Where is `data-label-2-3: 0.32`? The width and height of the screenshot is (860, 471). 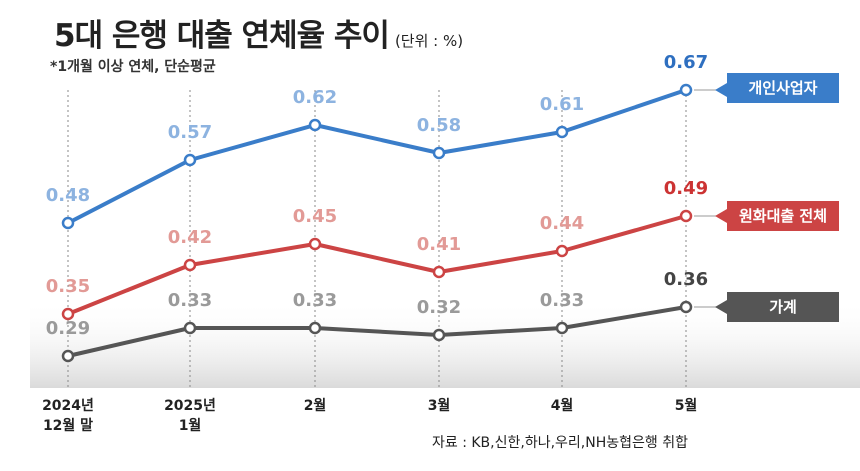
data-label-2-3: 0.32 is located at coordinates (439, 307).